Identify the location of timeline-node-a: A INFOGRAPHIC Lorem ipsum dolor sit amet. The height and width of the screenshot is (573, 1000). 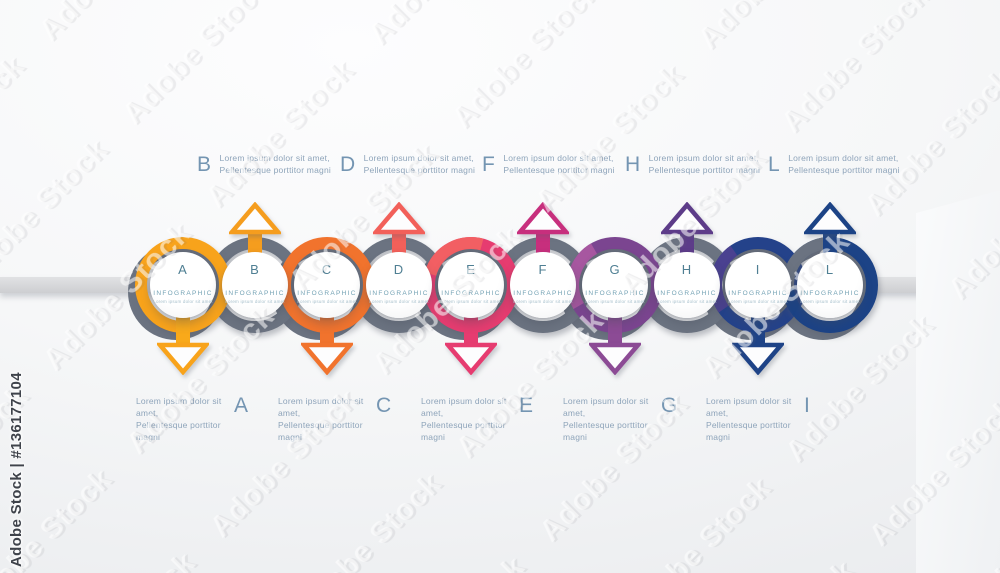
(179, 306).